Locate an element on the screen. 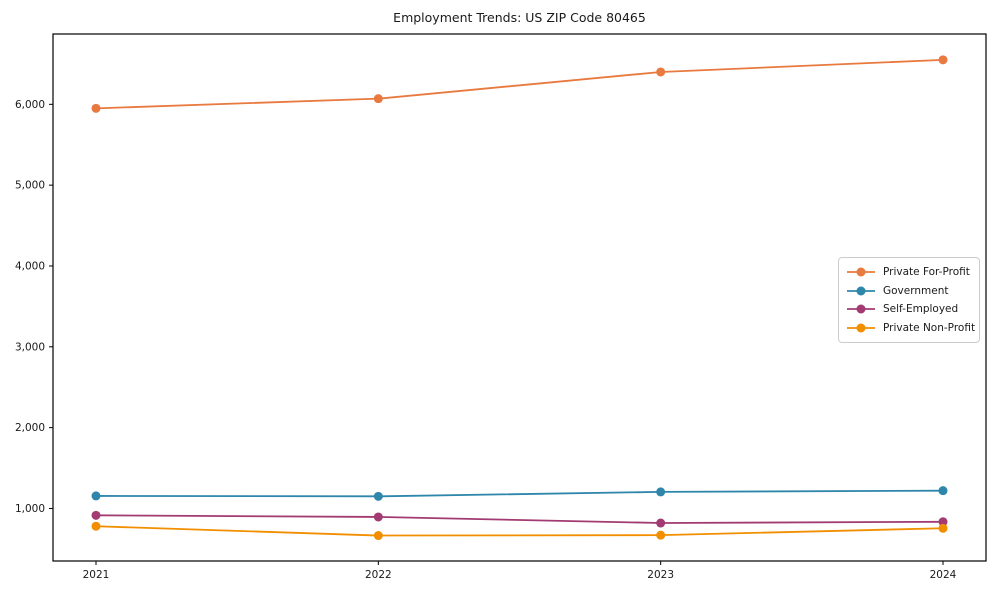 The width and height of the screenshot is (1000, 600). legend-label-government: Government is located at coordinates (916, 290).